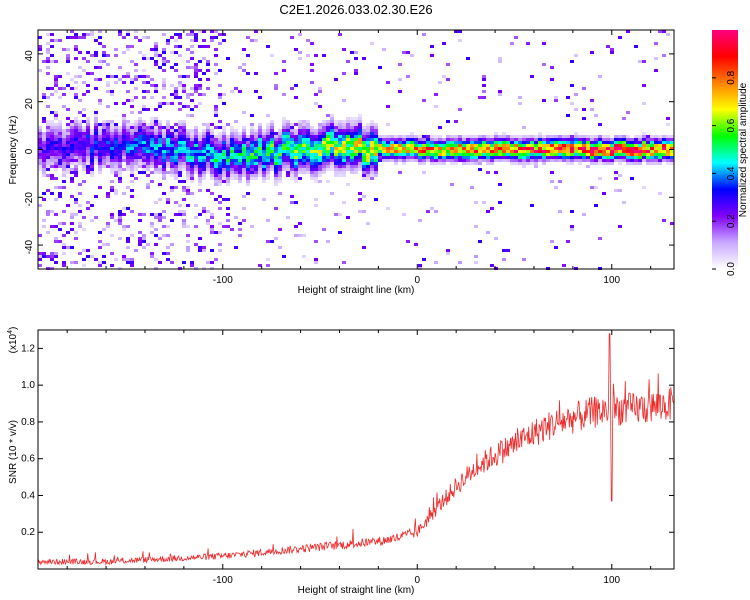 This screenshot has width=750, height=600. Describe the element at coordinates (724, 173) in the screenshot. I see `colorbar-ticks: 0.00.20.40.60.8` at that location.